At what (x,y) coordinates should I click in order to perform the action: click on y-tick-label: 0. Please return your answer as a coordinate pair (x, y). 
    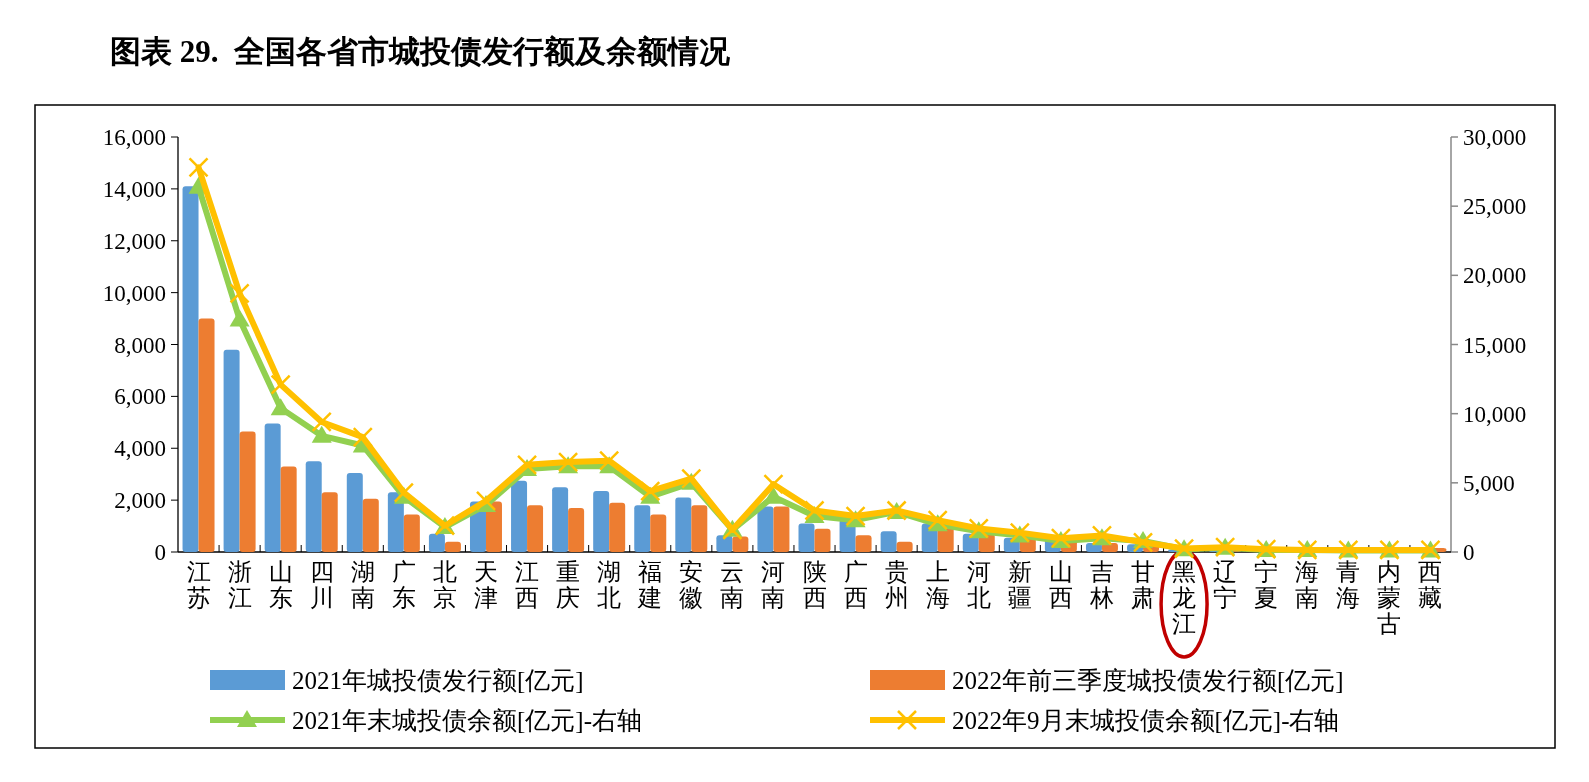
    Looking at the image, I should click on (160, 552).